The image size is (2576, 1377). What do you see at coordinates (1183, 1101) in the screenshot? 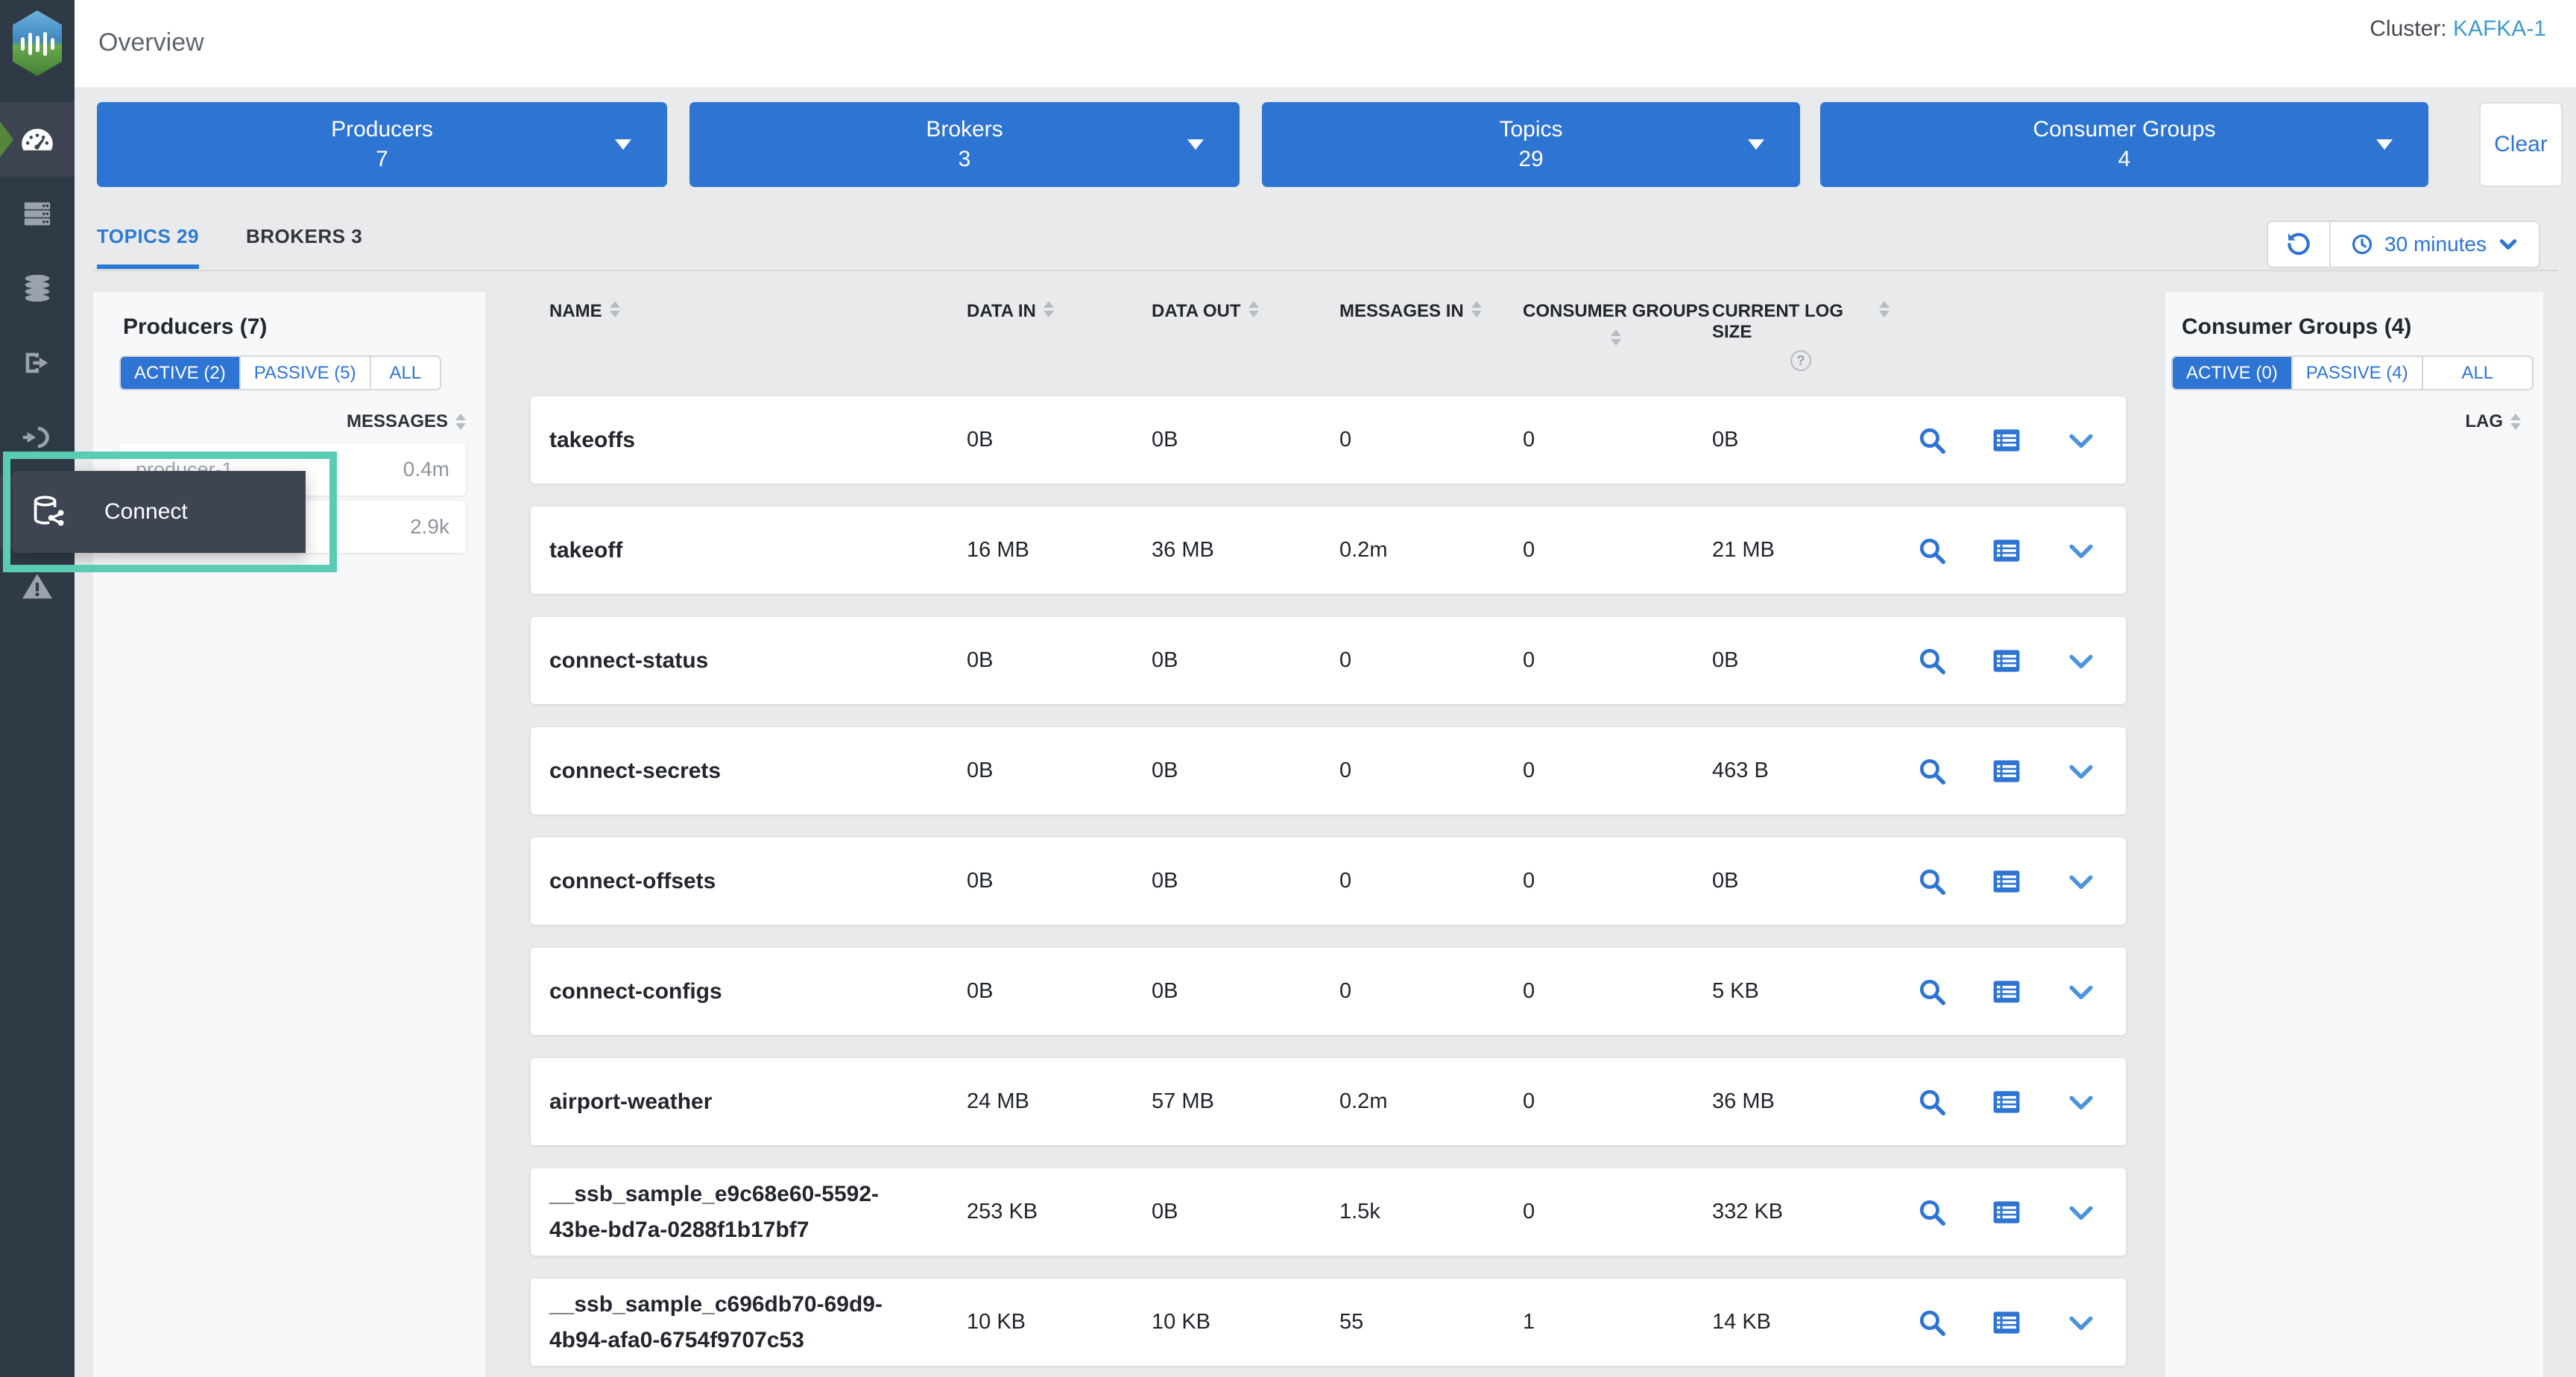
I see `cell-data-out: 57 MB` at bounding box center [1183, 1101].